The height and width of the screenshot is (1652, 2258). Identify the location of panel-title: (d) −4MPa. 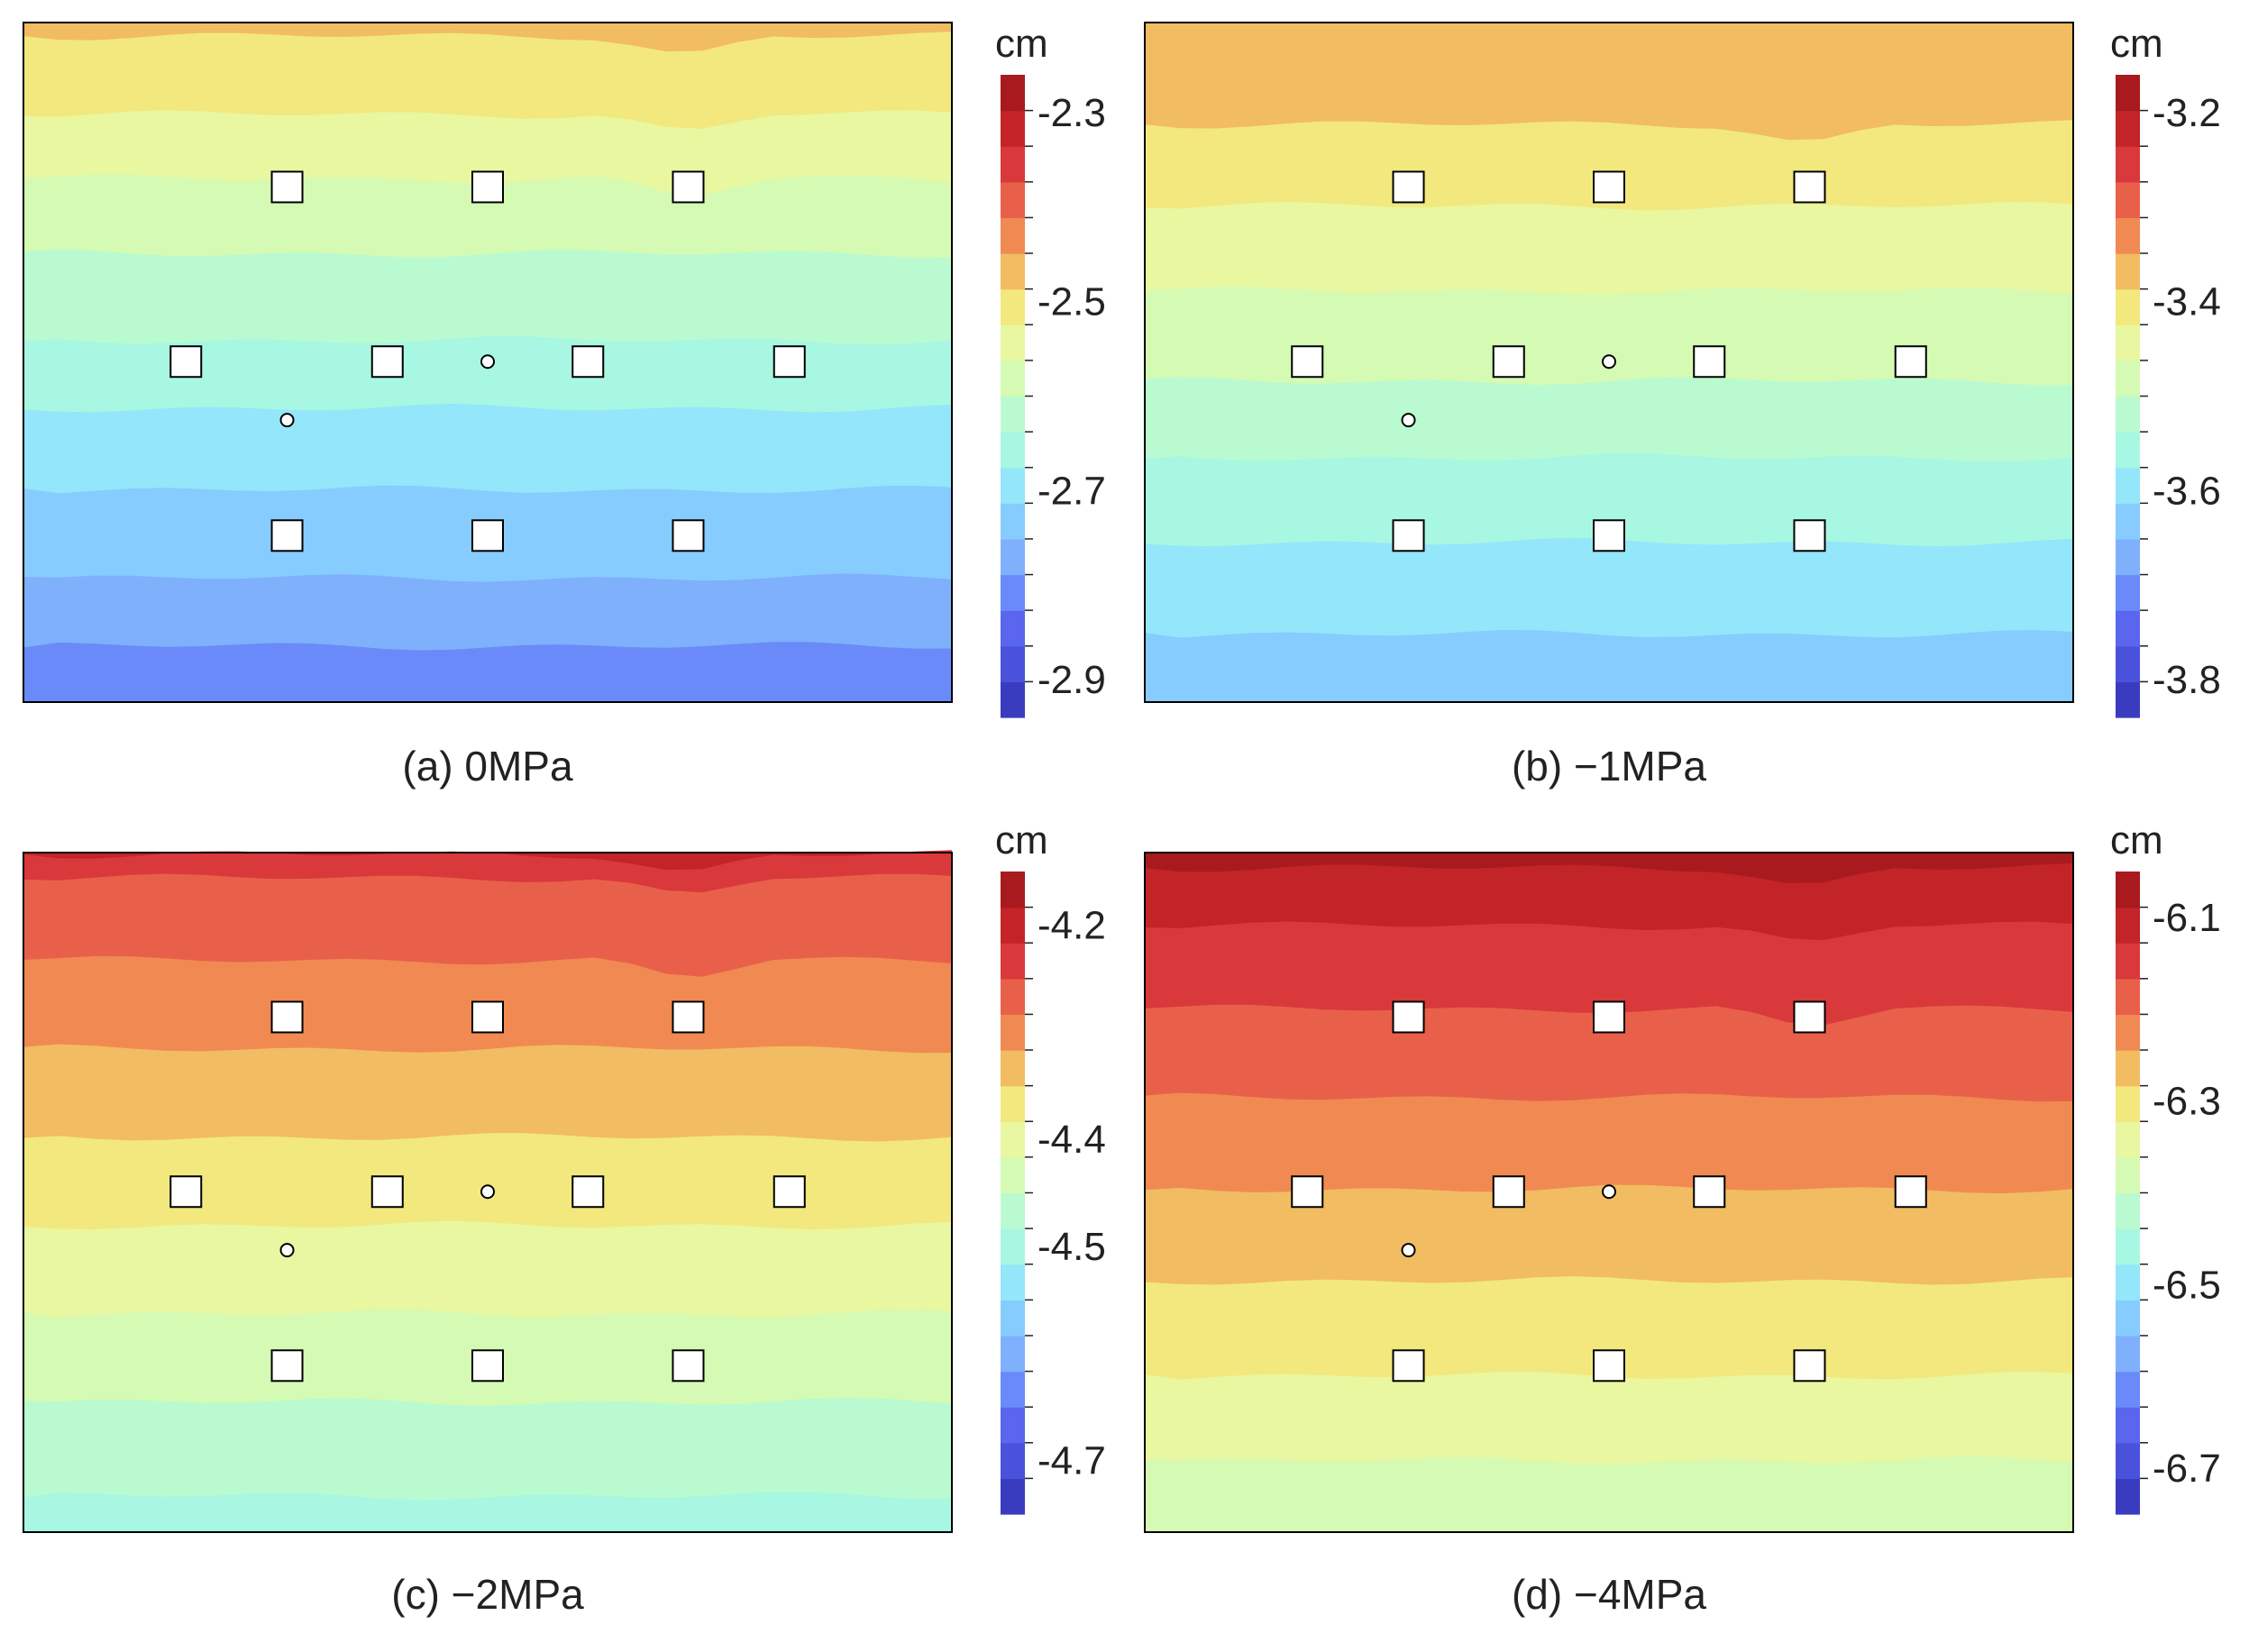
(1609, 1594).